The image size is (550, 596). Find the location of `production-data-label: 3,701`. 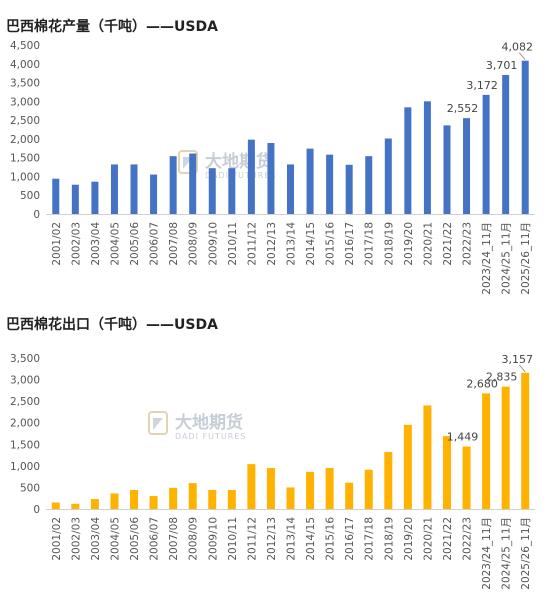

production-data-label: 3,701 is located at coordinates (502, 65).